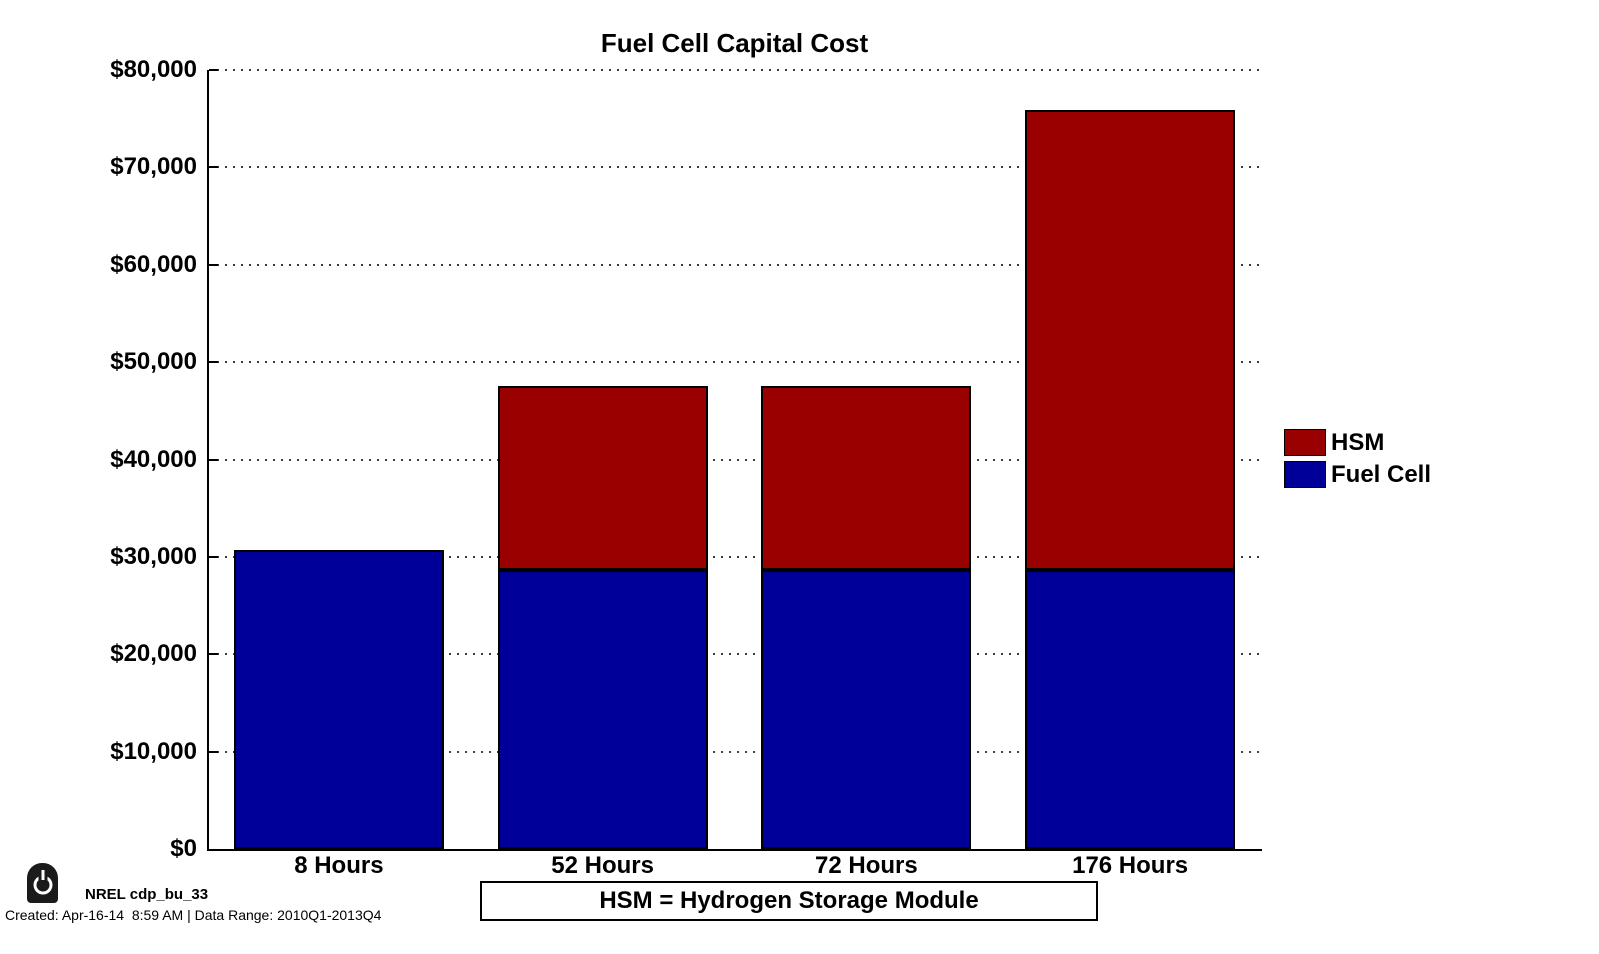  I want to click on y-tick-label: $70,000, so click(153, 167).